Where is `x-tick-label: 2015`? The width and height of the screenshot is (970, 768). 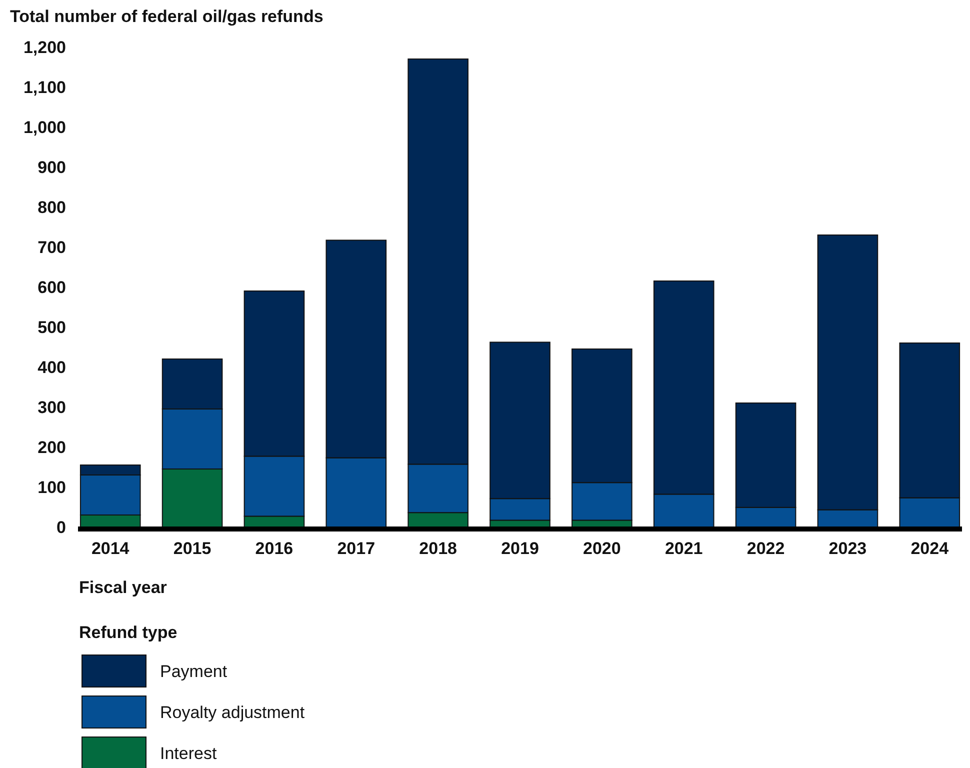
x-tick-label: 2015 is located at coordinates (192, 548).